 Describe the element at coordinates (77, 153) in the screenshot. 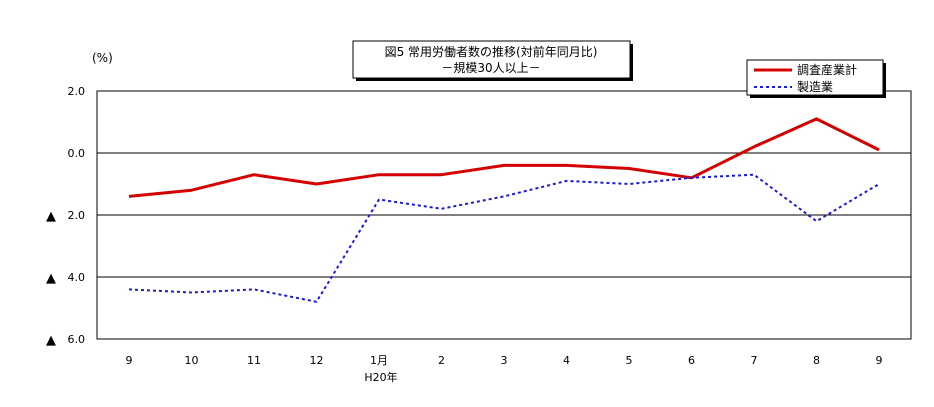

I see `y-tick-label: 0.0` at that location.